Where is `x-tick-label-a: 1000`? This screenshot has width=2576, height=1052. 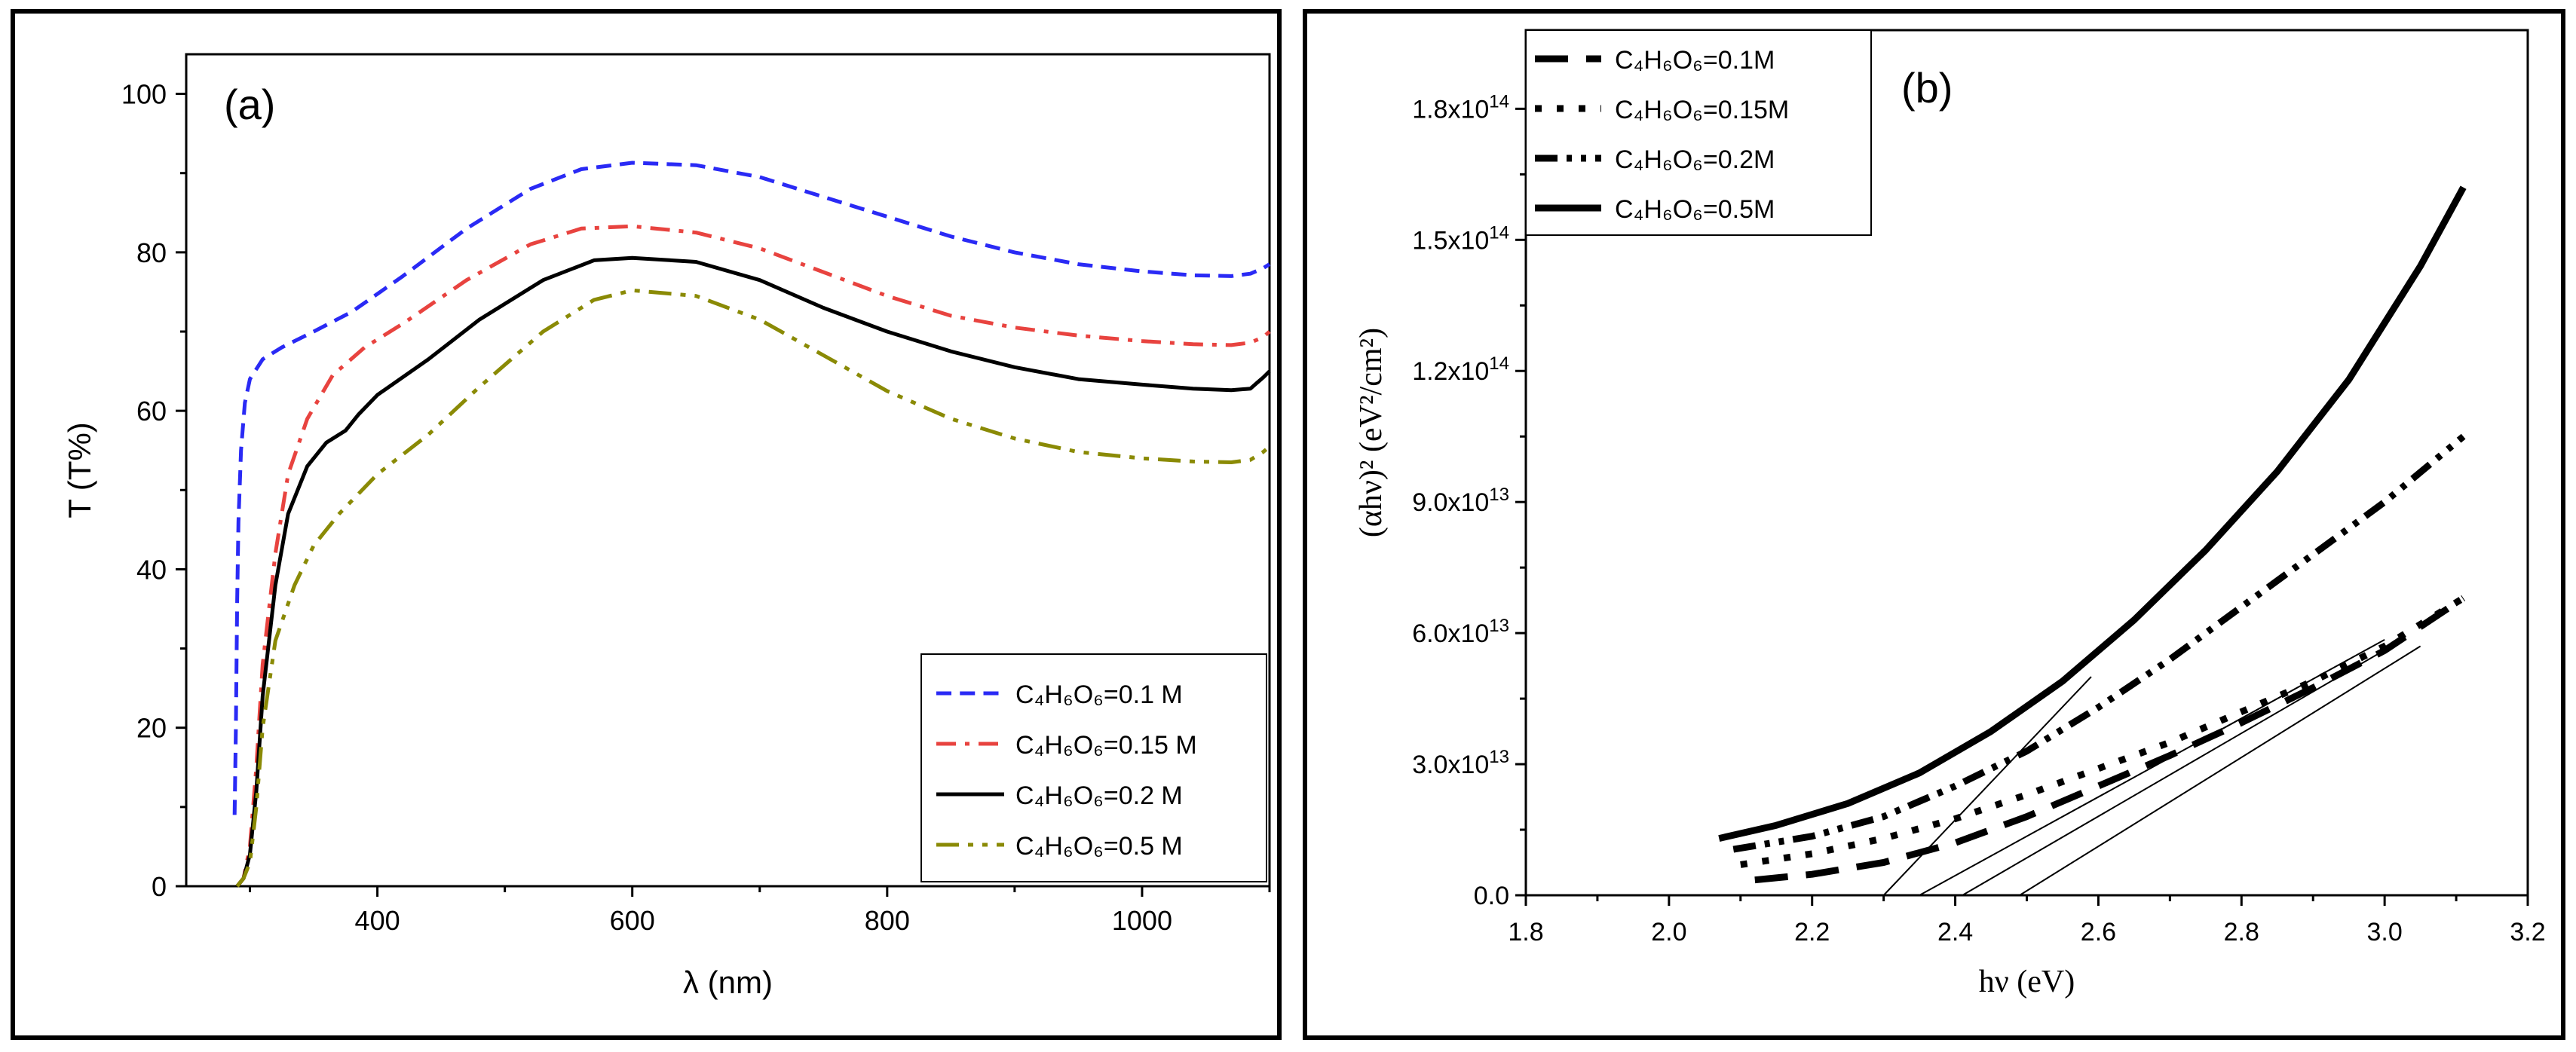 x-tick-label-a: 1000 is located at coordinates (1142, 921).